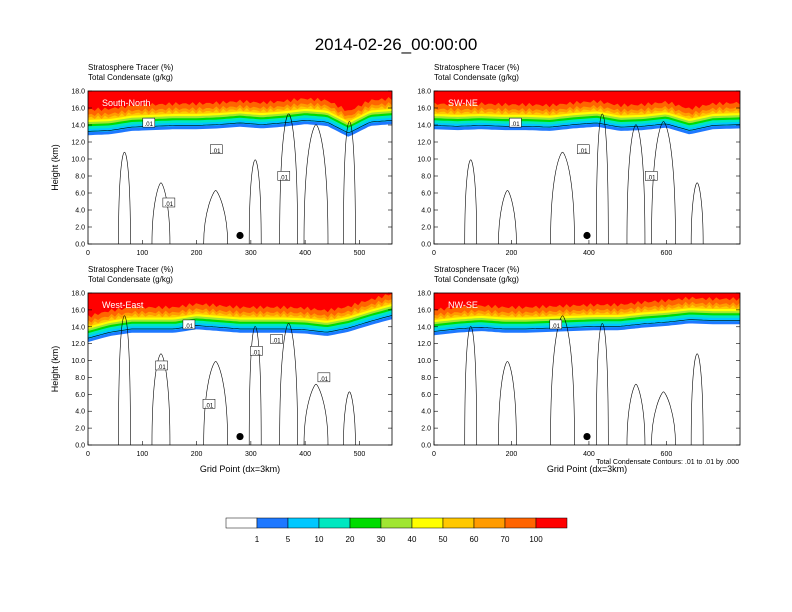 The image size is (792, 612). I want to click on colorbar-label: 100, so click(536, 539).